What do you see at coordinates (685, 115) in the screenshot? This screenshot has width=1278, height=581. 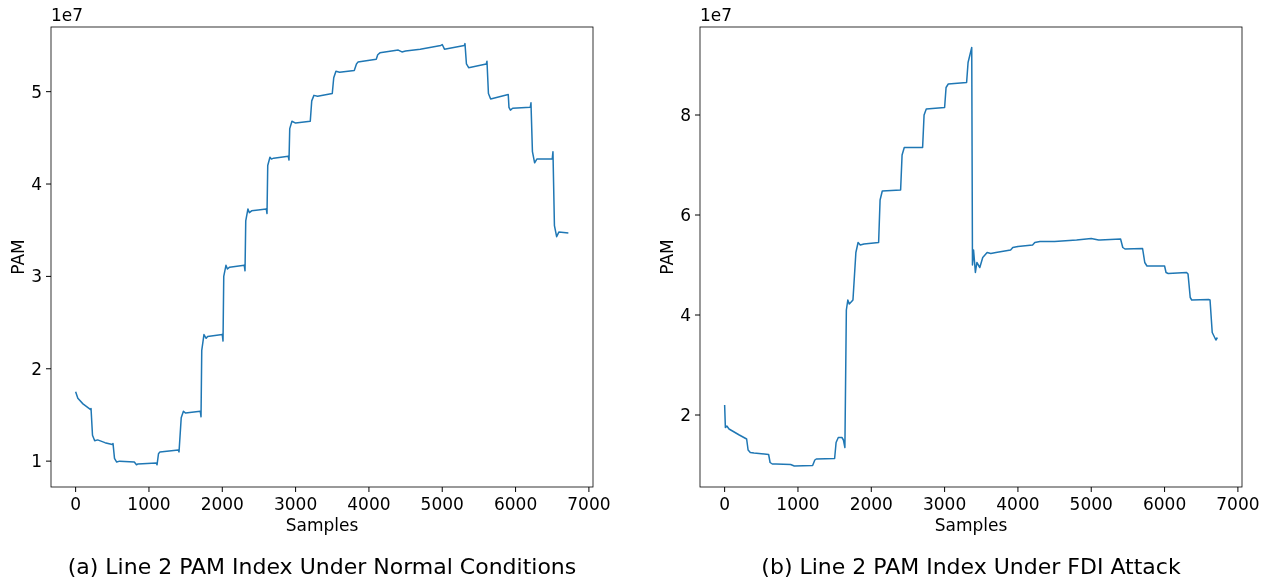 I see `y-tick-label: 8` at bounding box center [685, 115].